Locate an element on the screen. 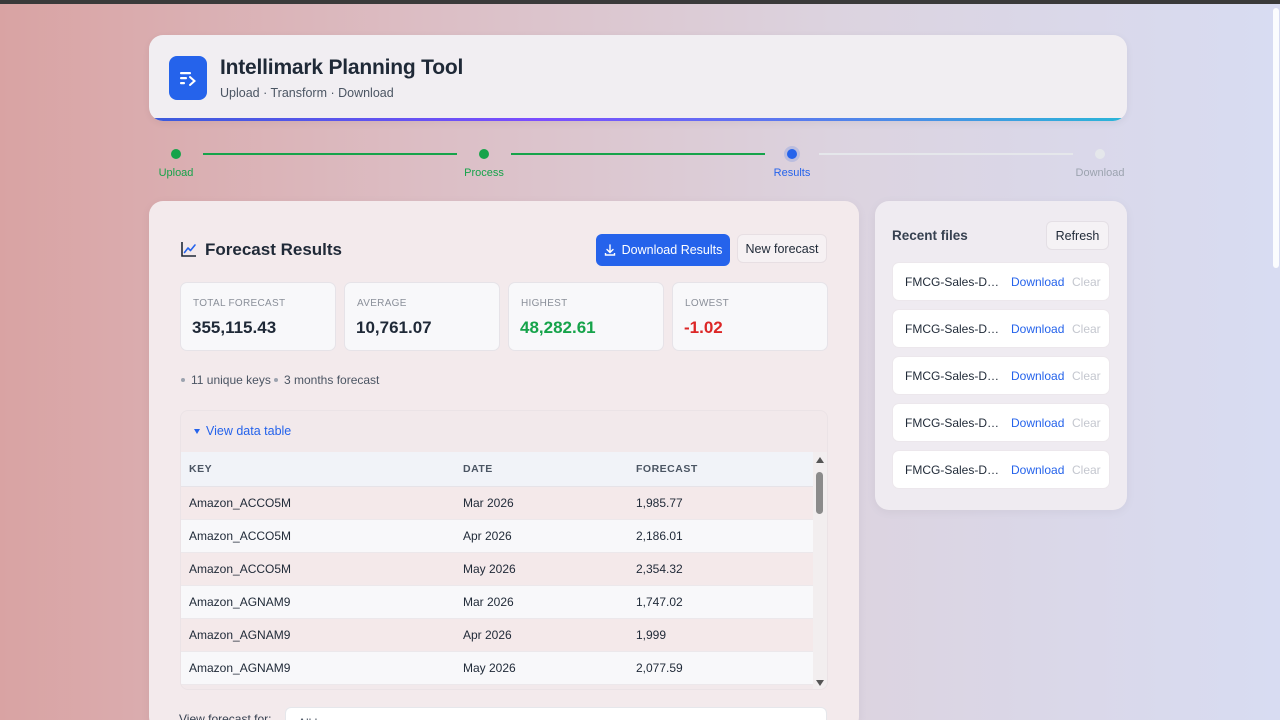 This screenshot has height=720, width=1280. table-row: Amazon_ACCO5M Apr 2026 2,186.01 is located at coordinates (498, 536).